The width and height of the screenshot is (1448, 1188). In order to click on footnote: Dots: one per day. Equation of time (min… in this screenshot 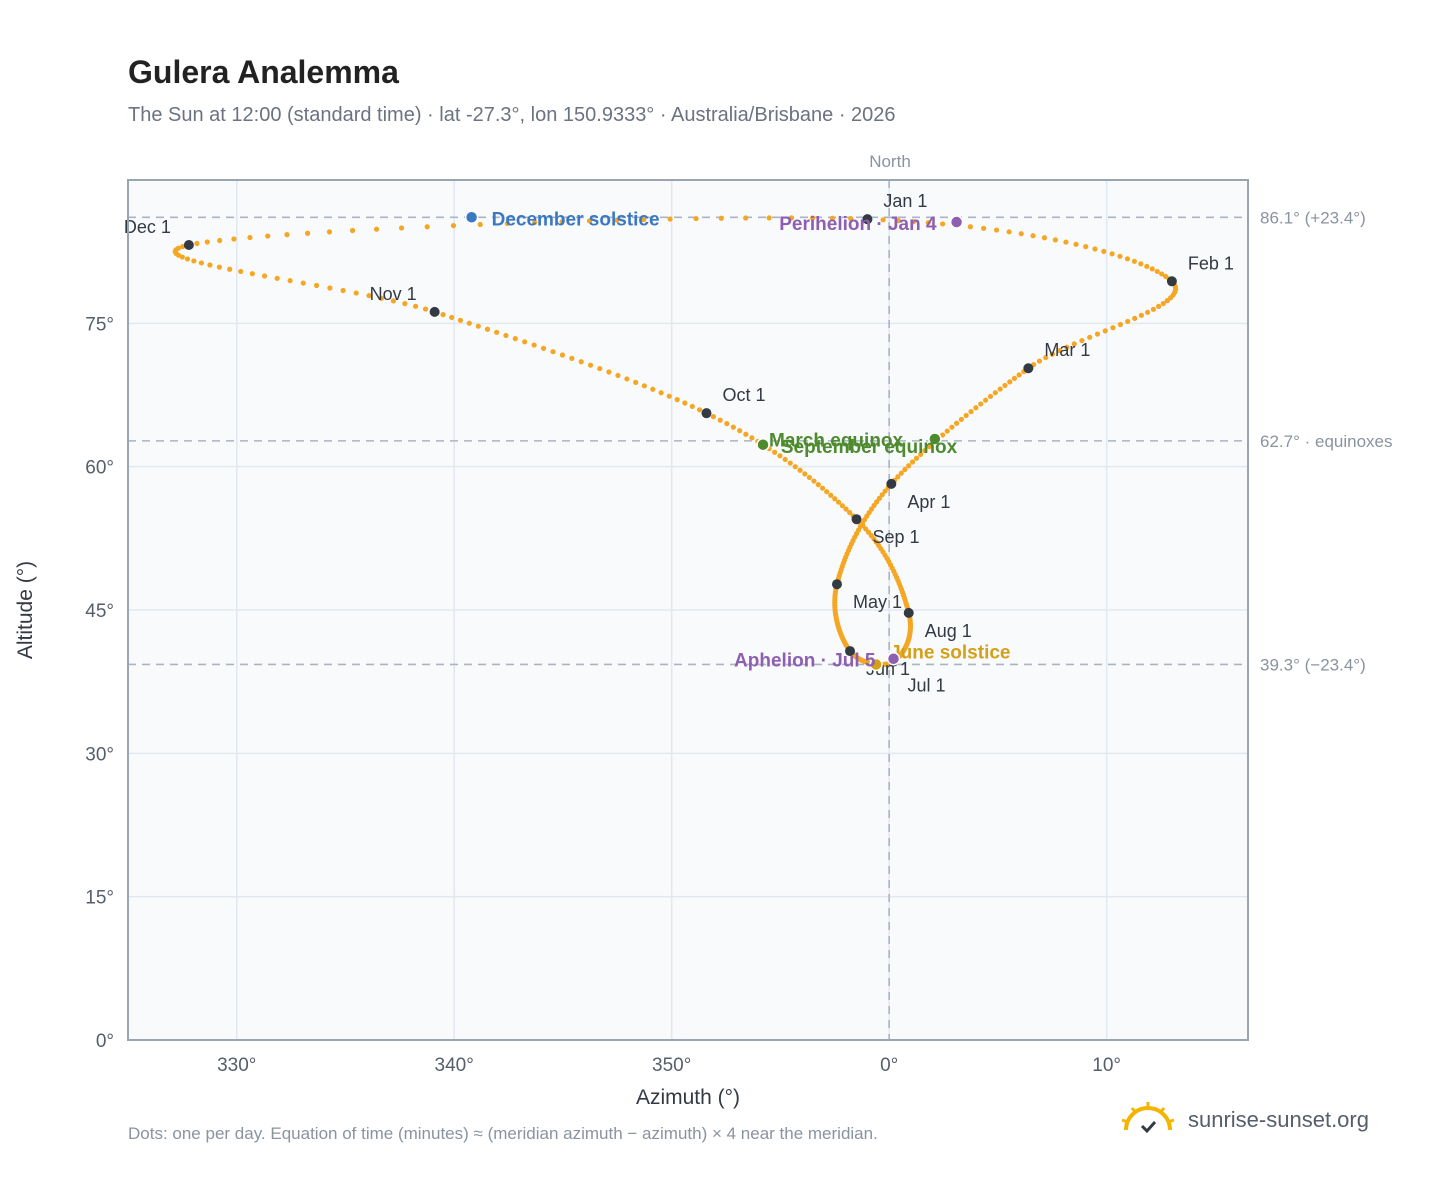, I will do `click(503, 1133)`.